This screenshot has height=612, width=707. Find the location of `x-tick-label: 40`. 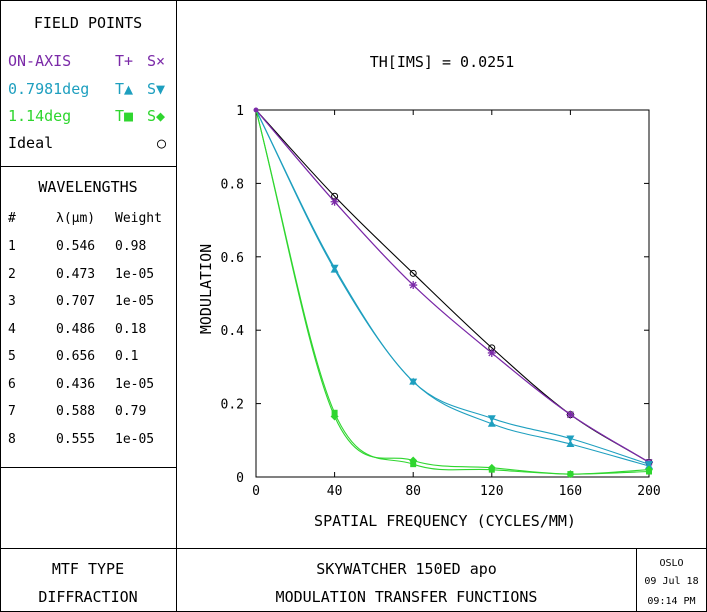

x-tick-label: 40 is located at coordinates (335, 491).